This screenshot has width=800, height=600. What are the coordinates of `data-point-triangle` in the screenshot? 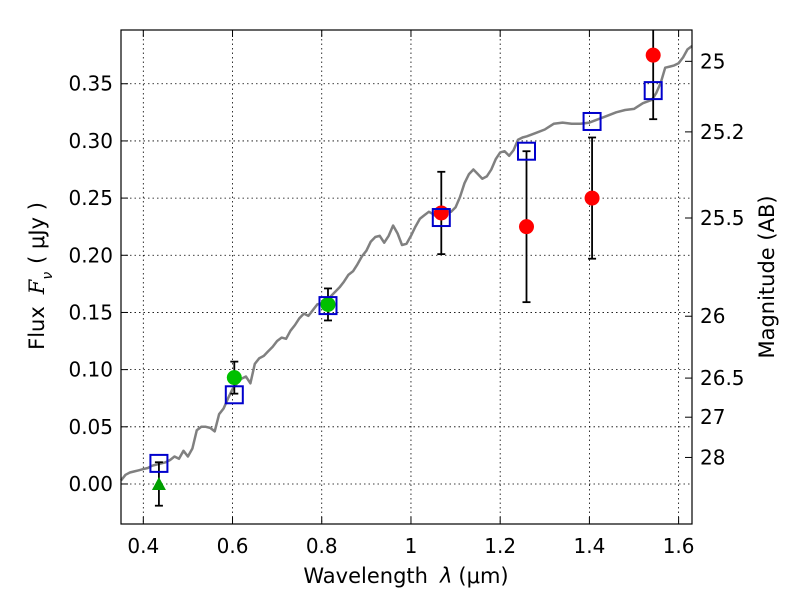 It's located at (158, 483).